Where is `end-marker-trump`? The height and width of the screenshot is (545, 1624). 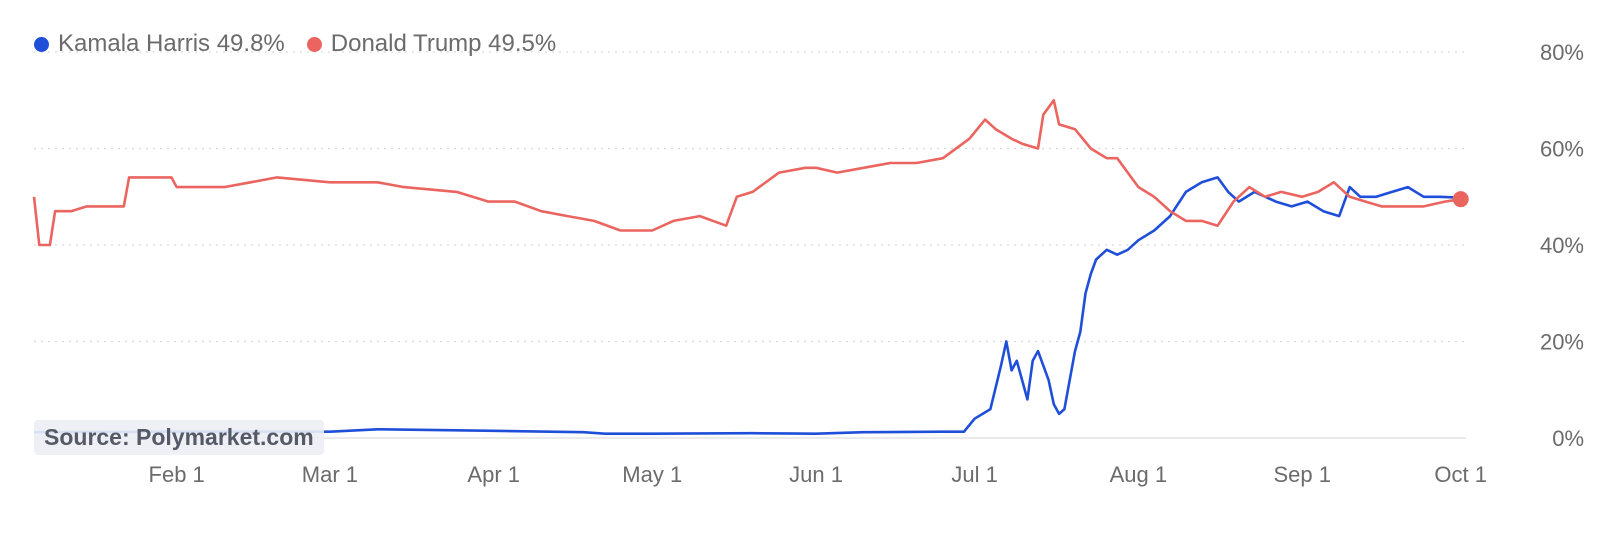
end-marker-trump is located at coordinates (1460, 199).